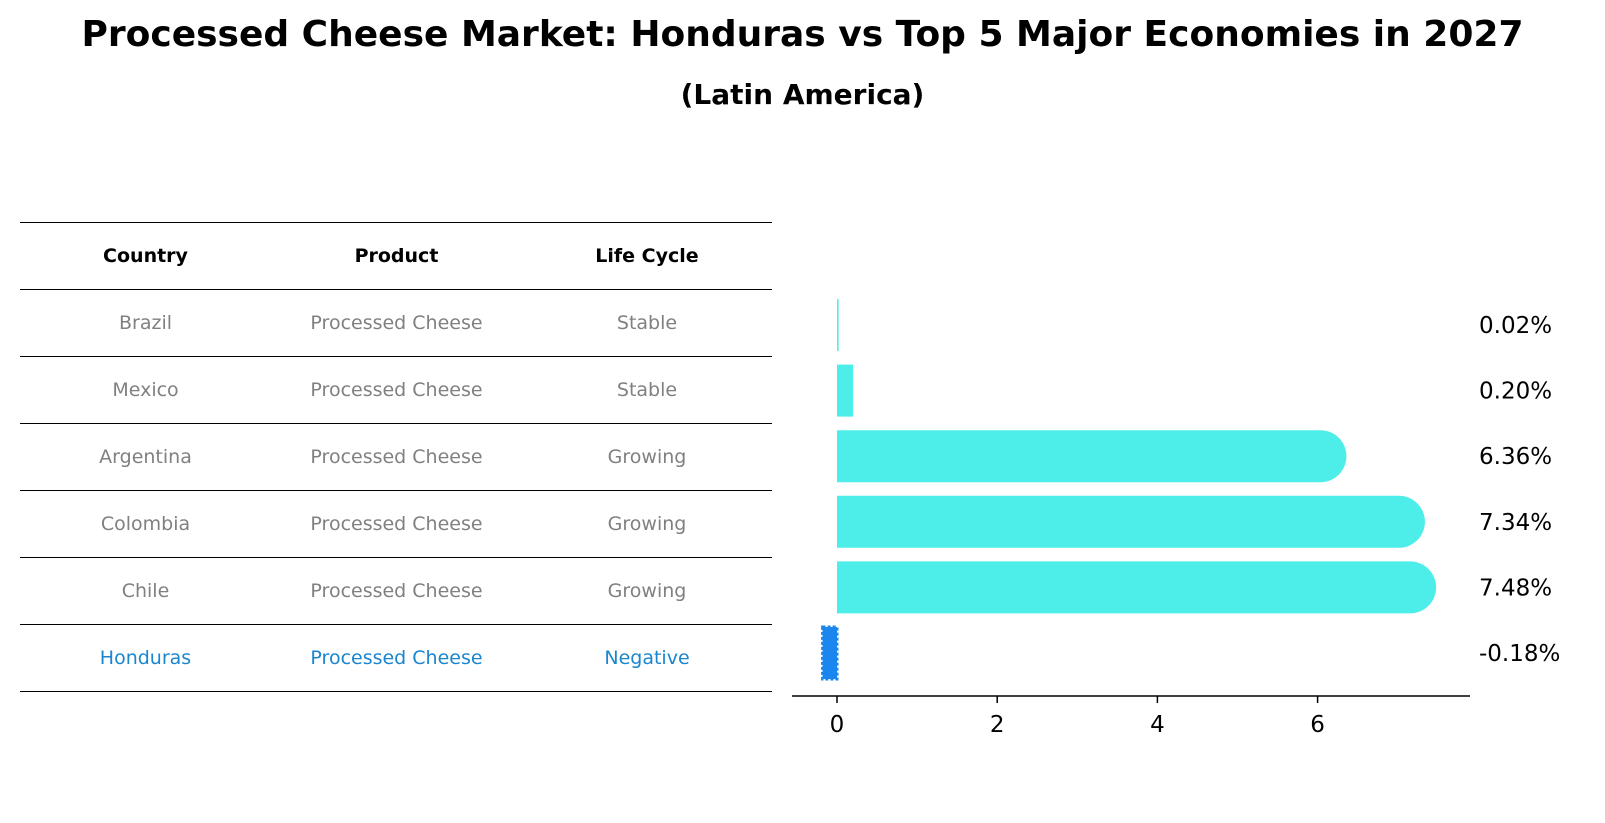 This screenshot has width=1605, height=823. I want to click on value-label: 7.34%, so click(1515, 523).